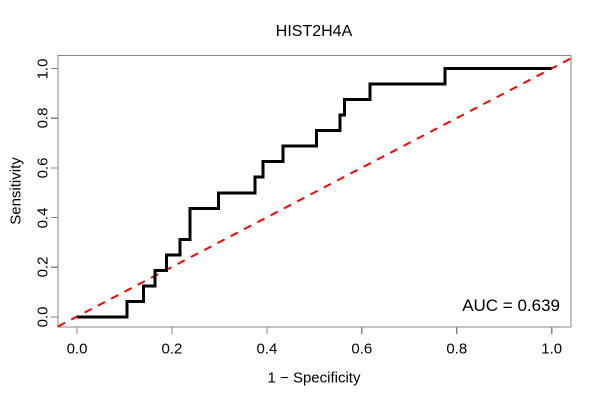 The width and height of the screenshot is (600, 400). Describe the element at coordinates (314, 31) in the screenshot. I see `chart-title: HIST2H4A` at that location.